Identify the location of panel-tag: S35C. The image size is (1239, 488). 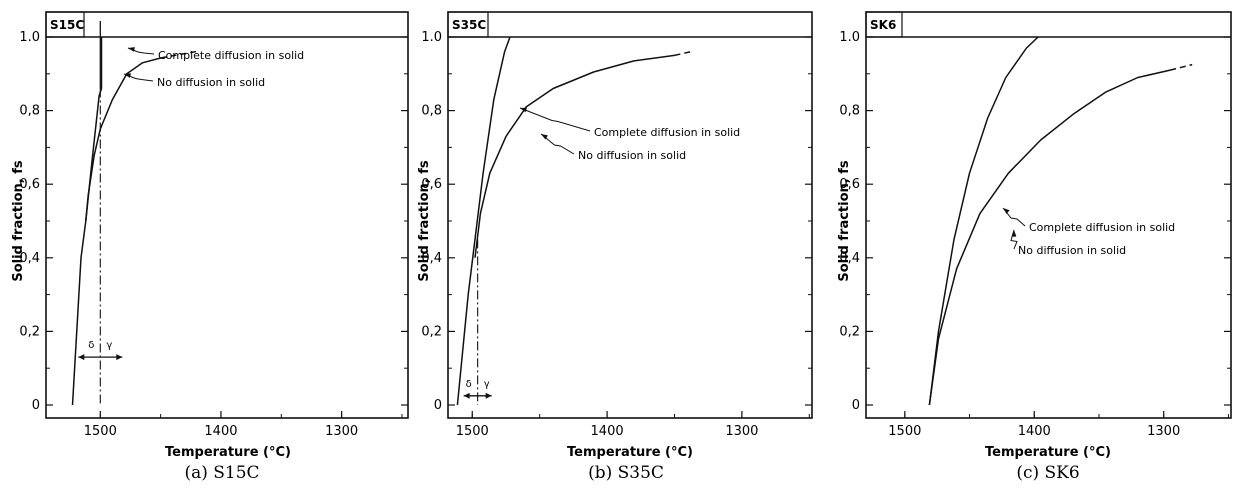
(469, 25).